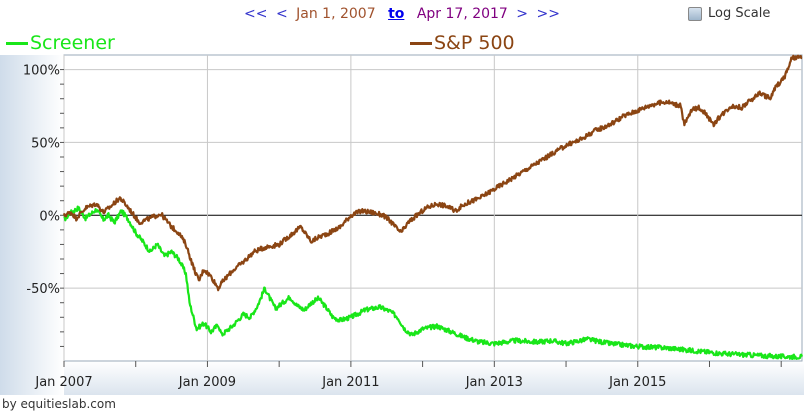  What do you see at coordinates (522, 14) in the screenshot?
I see `nav-next-link: >` at bounding box center [522, 14].